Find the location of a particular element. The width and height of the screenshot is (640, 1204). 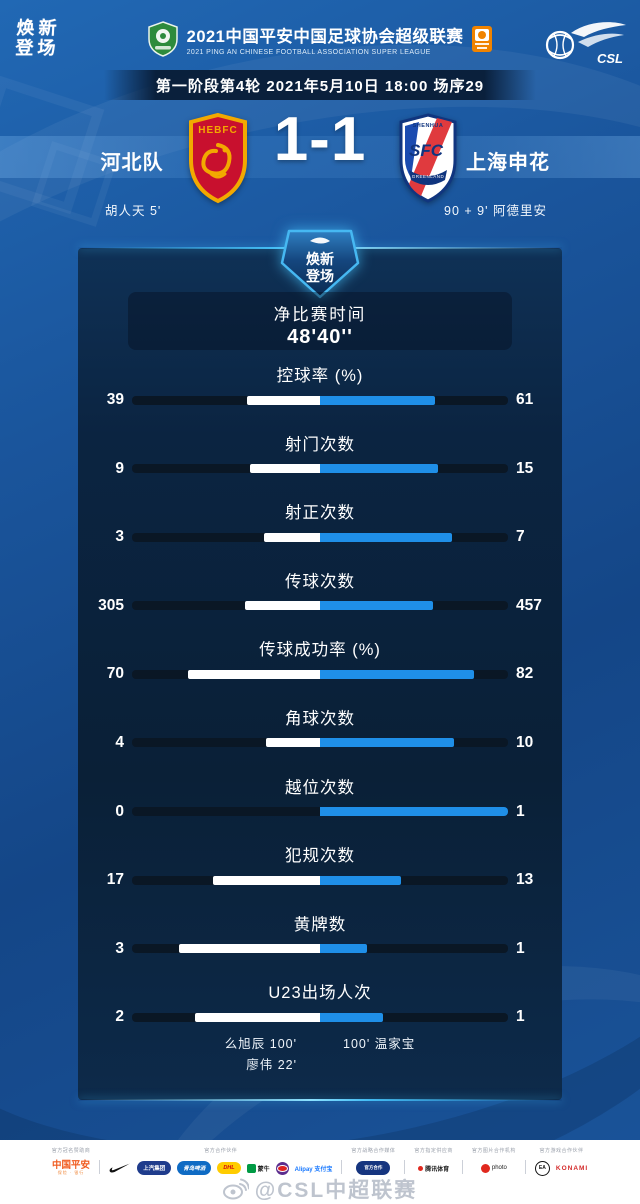

away-badge-text: SFC is located at coordinates (426, 150).